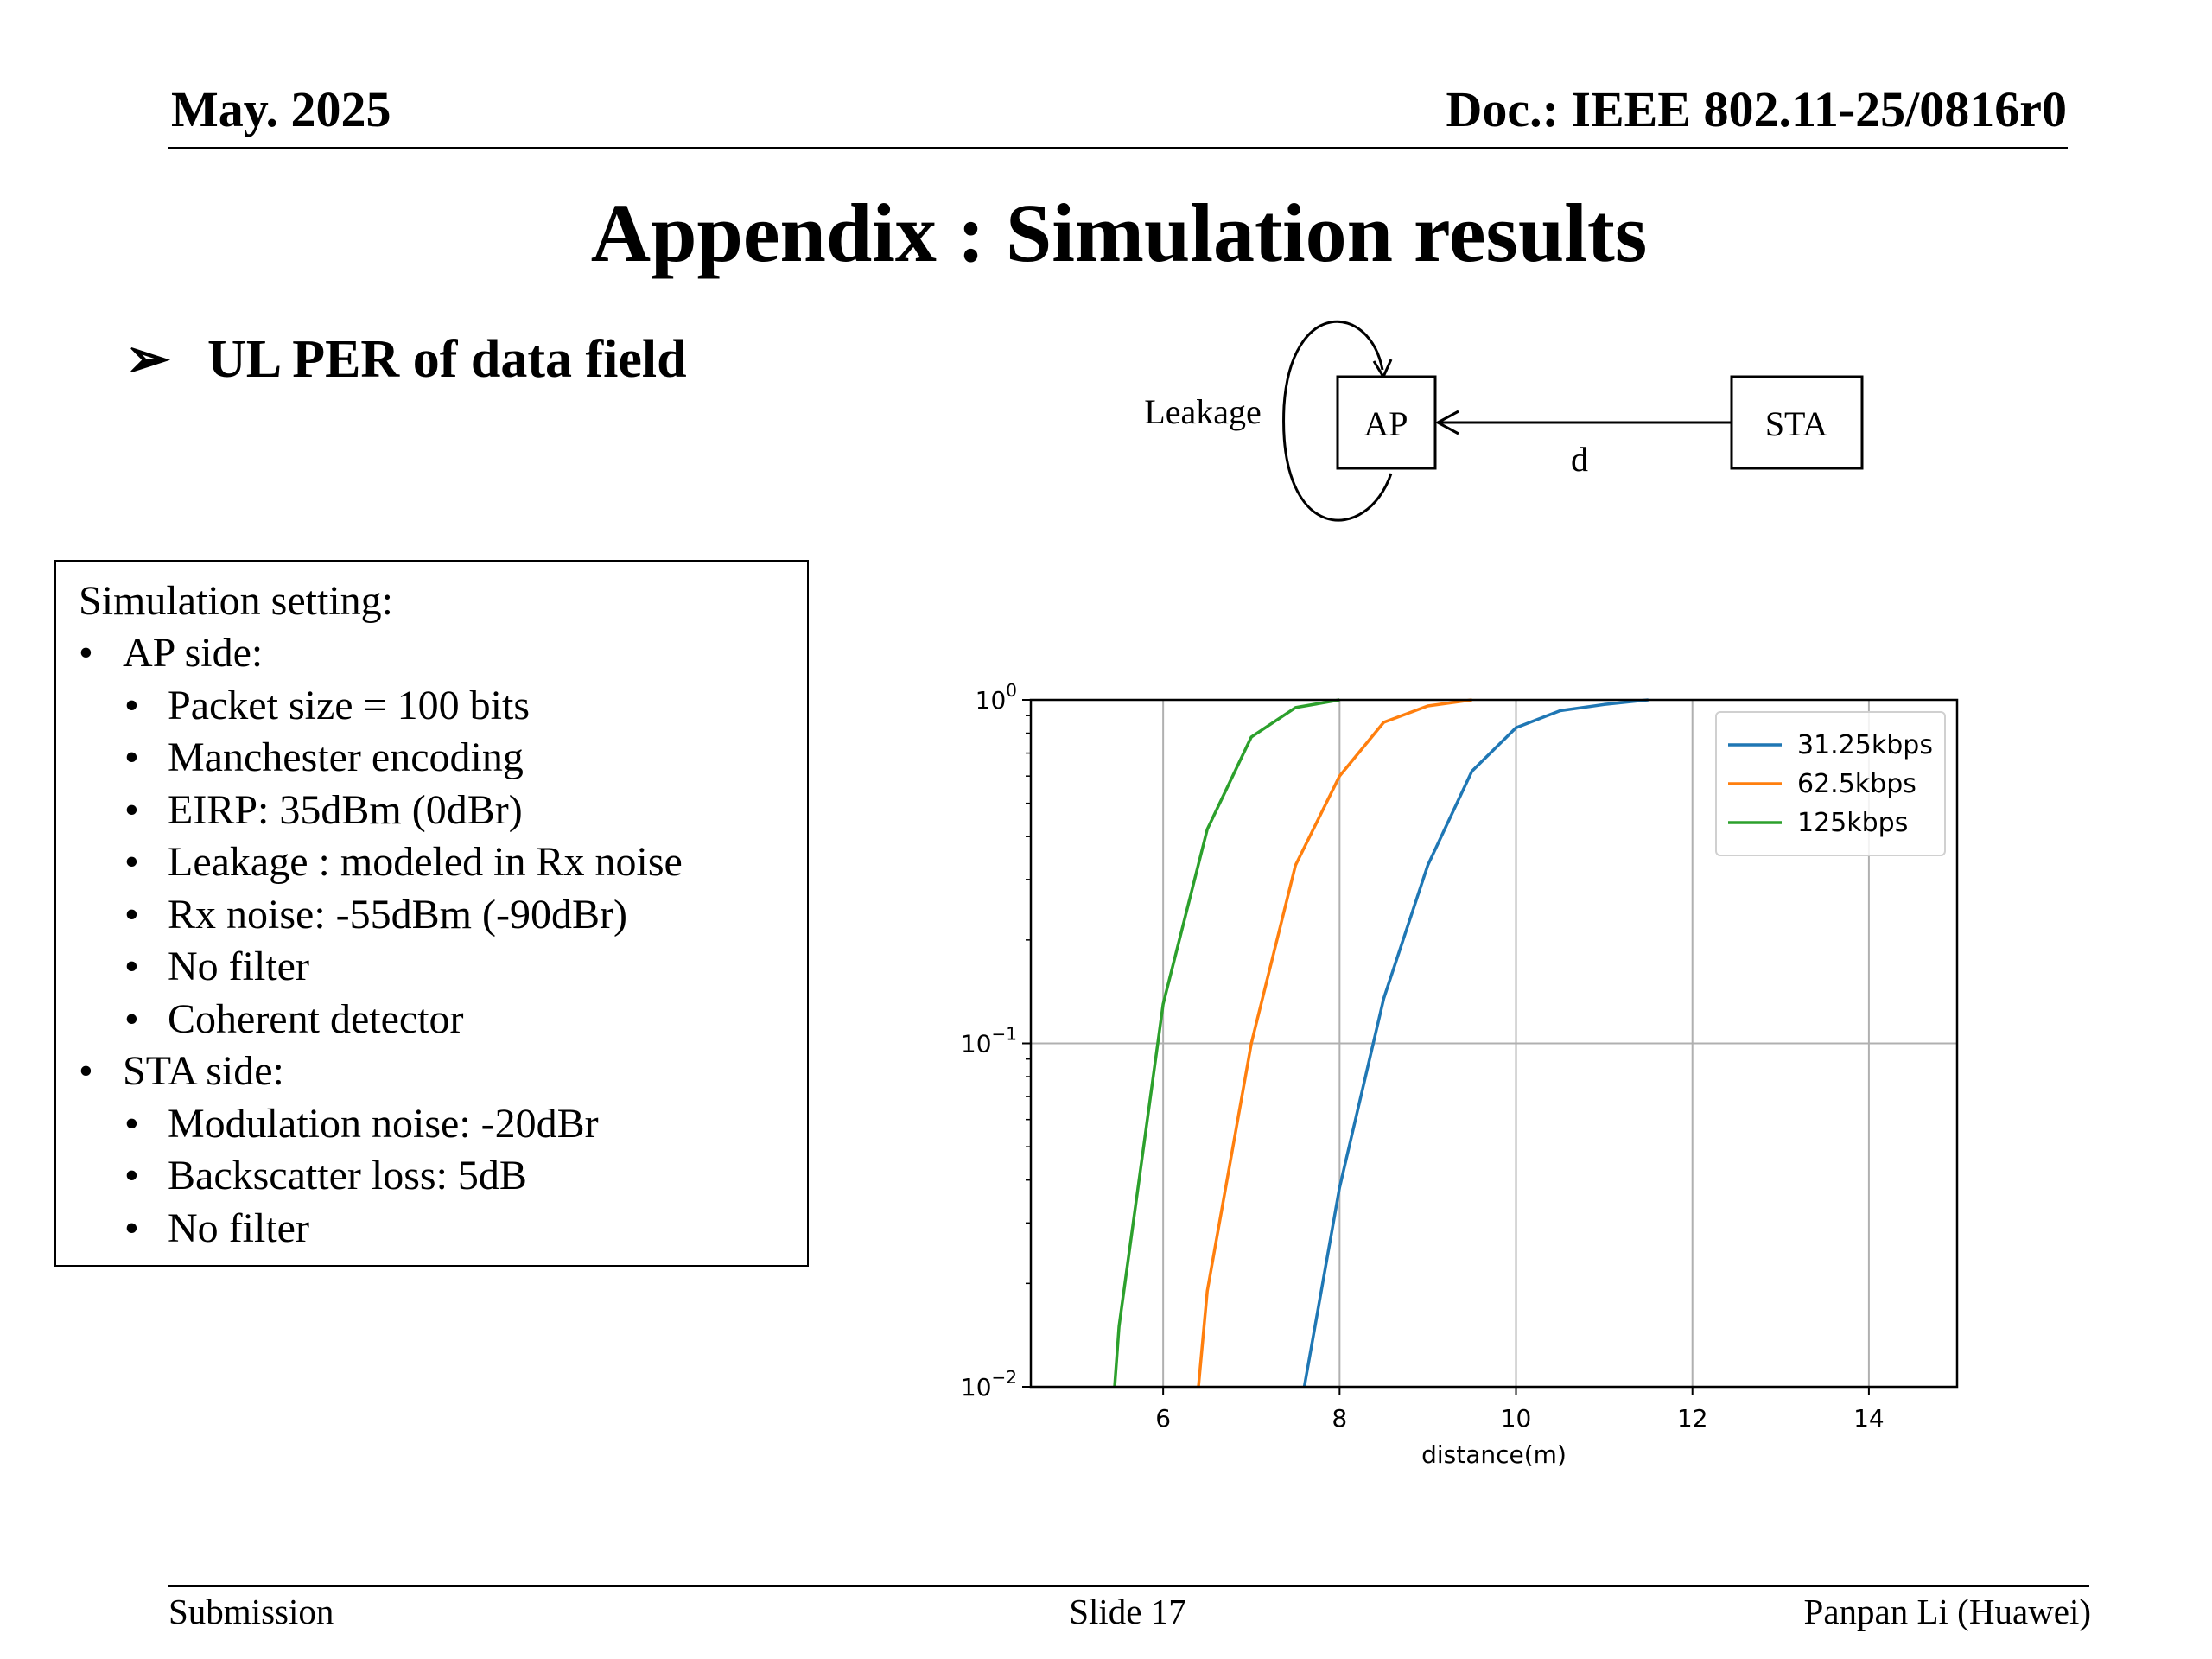 The width and height of the screenshot is (2212, 1659). Describe the element at coordinates (345, 810) in the screenshot. I see `settings-item: EIRP: 35dBm (0dBr)` at that location.